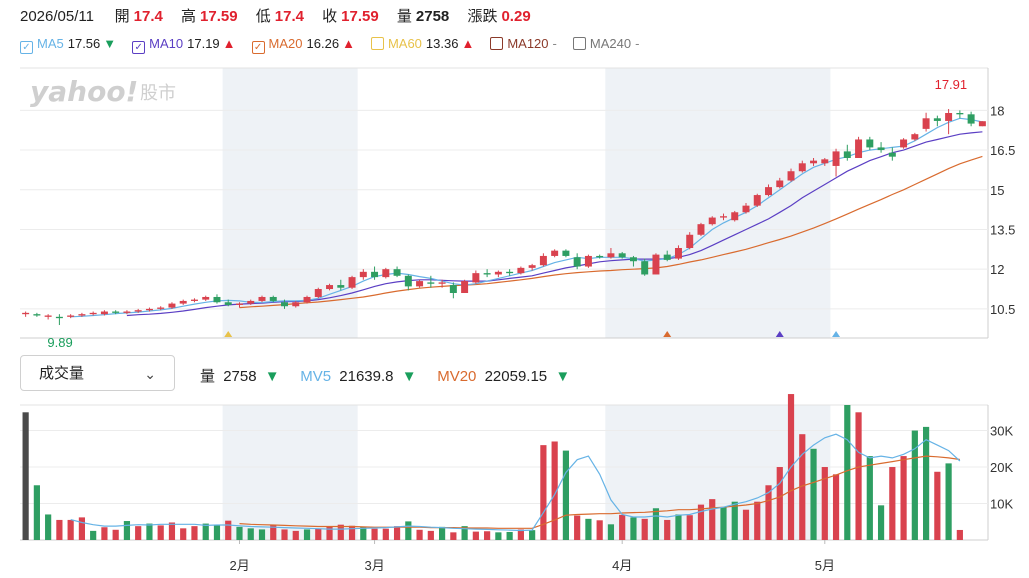  Describe the element at coordinates (184, 45) in the screenshot. I see `legend-ma10: ✓ MA10 17.19 ▲` at that location.